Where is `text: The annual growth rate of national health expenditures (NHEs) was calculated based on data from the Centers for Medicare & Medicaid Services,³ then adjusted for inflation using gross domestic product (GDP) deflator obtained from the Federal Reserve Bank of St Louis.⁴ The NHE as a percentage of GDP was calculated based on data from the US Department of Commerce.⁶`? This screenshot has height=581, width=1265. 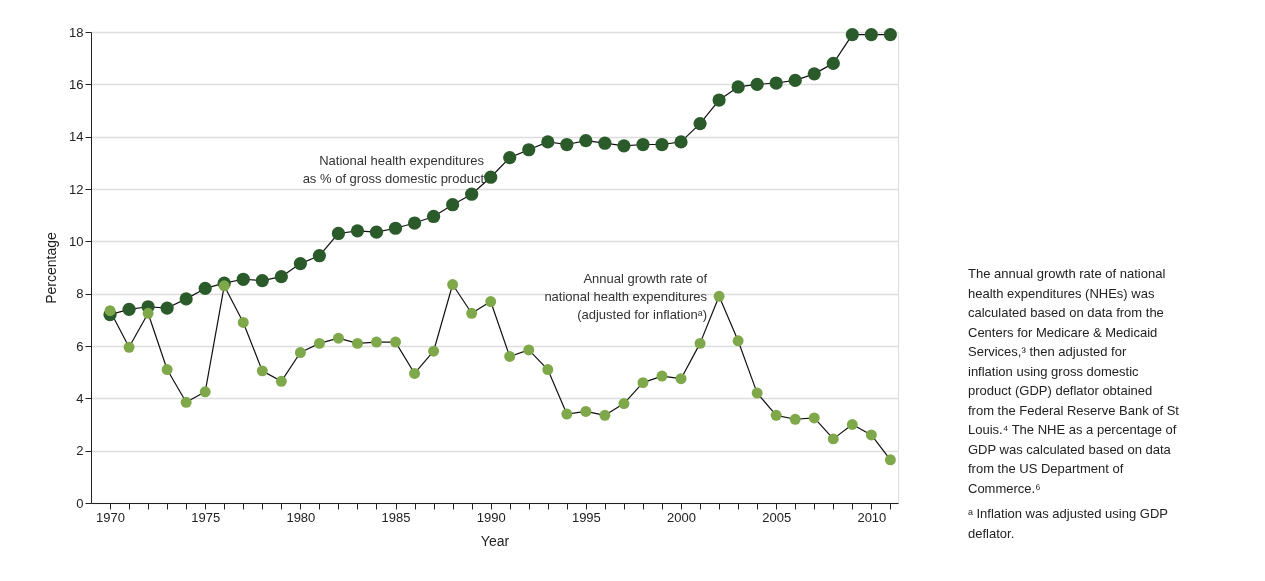 text: The annual growth rate of national health expenditures (NHEs) was calculated based on data from the Centers for Medicare & Medicaid Services,³ then adjusted for inflation using gross domestic product (GDP) deflator obtained from the Federal Reserve Bank of St Louis.⁴ The NHE as a percentage of GDP was calculated based on data from the US Department of Commerce.⁶ is located at coordinates (1073, 381).